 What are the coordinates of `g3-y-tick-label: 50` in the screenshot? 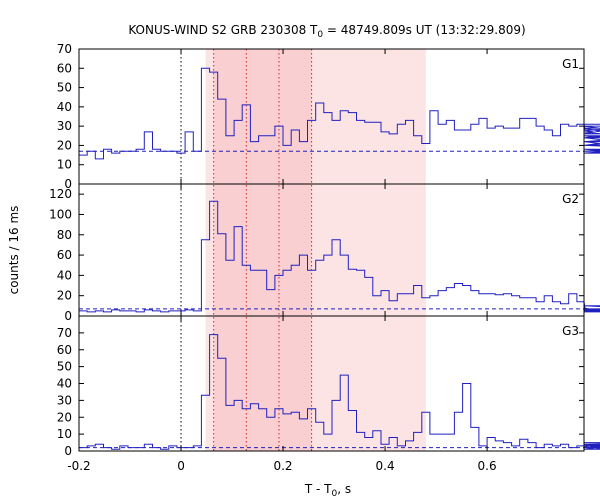 It's located at (64, 367).